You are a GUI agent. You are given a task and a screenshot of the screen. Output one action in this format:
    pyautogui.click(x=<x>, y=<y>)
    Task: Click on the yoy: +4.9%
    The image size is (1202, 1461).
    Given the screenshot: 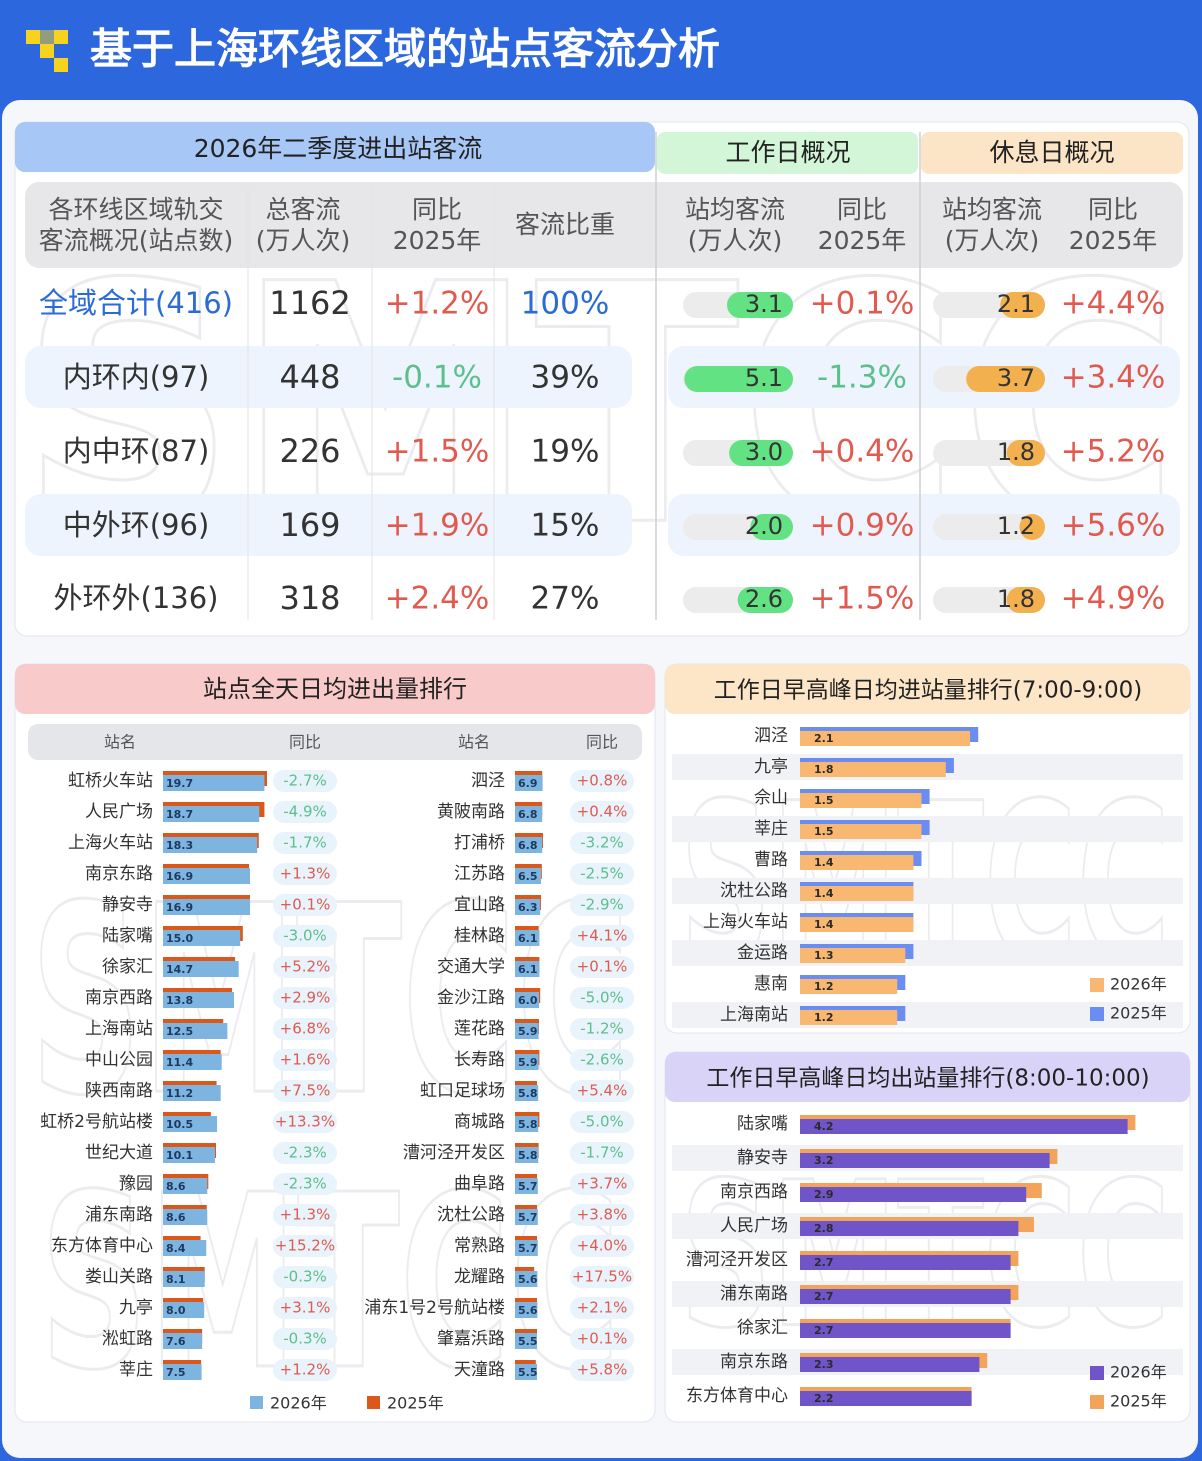 What is the action you would take?
    pyautogui.click(x=1113, y=599)
    